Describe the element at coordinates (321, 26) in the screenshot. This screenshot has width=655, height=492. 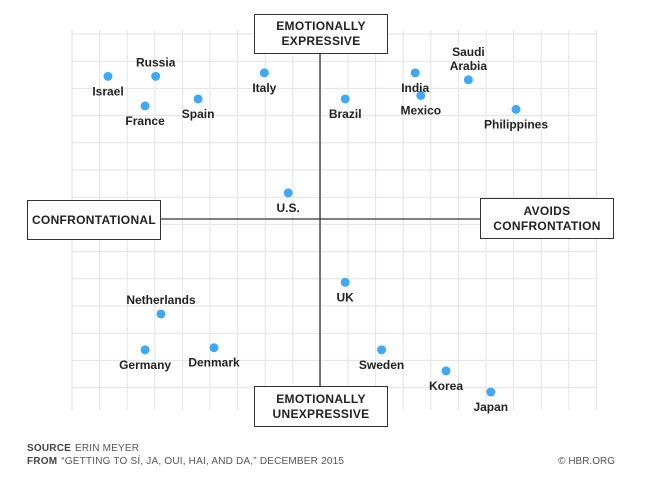
I see `axis-label-top-line1: EMOTIONALLY` at that location.